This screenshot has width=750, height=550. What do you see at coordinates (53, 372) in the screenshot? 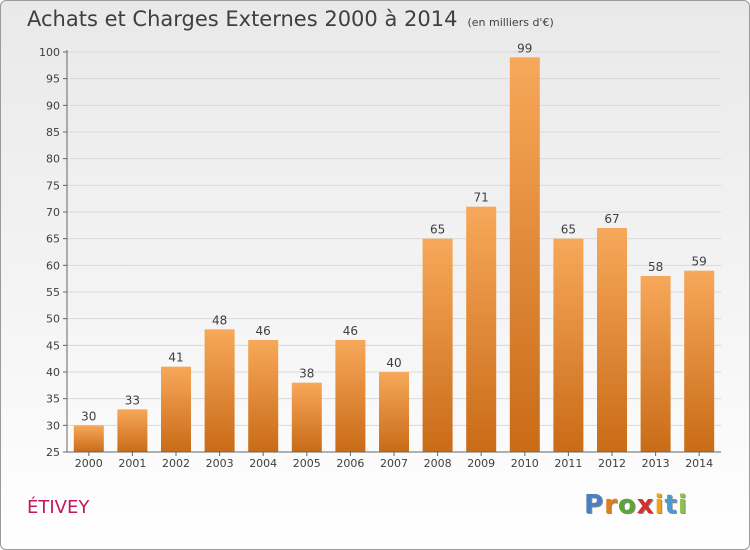
I see `y-tick-label: 40` at bounding box center [53, 372].